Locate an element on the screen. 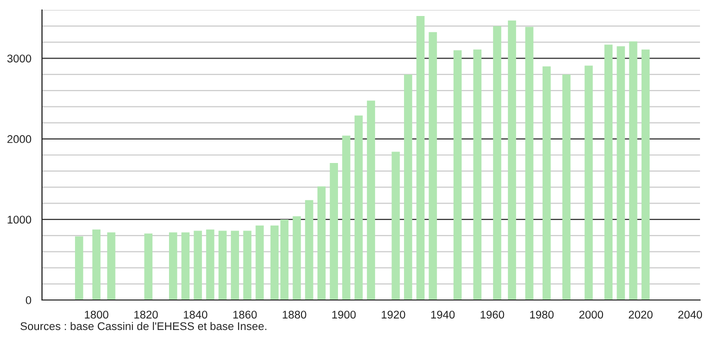  source-note: Sources : base Cassini de l'EHESS et base Insee. is located at coordinates (143, 326).